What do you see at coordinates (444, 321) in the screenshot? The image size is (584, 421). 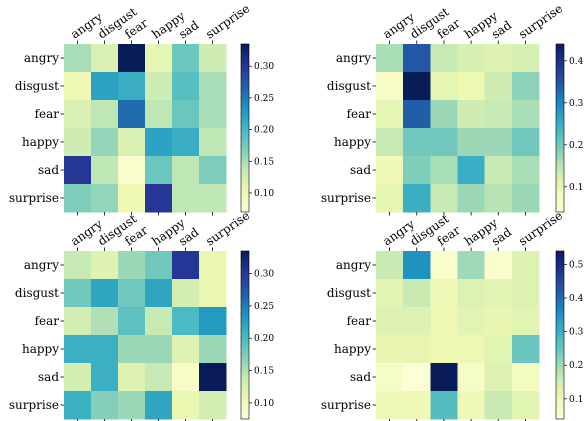 I see `panel-4-cell-fear-fear` at bounding box center [444, 321].